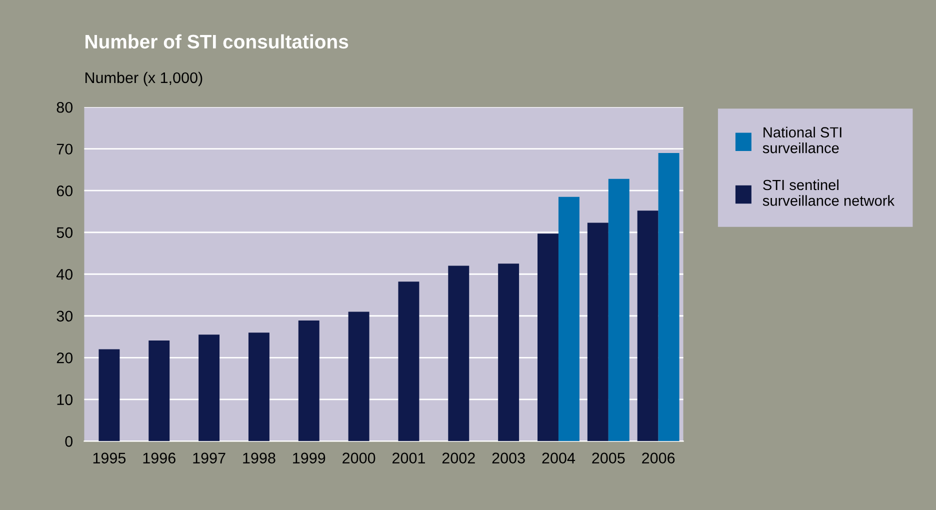 This screenshot has width=936, height=510. Describe the element at coordinates (65, 400) in the screenshot. I see `y-tick-label: 10` at that location.